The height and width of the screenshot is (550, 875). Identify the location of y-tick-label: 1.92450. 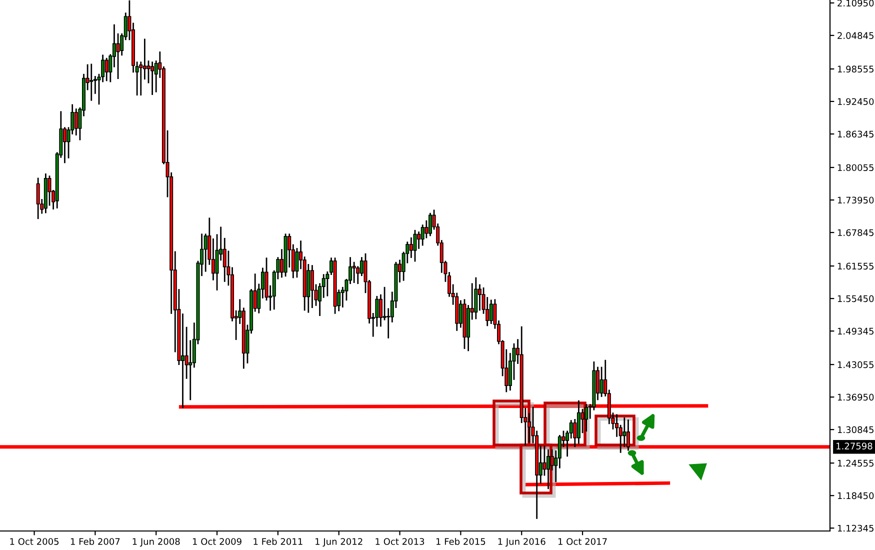
(856, 102).